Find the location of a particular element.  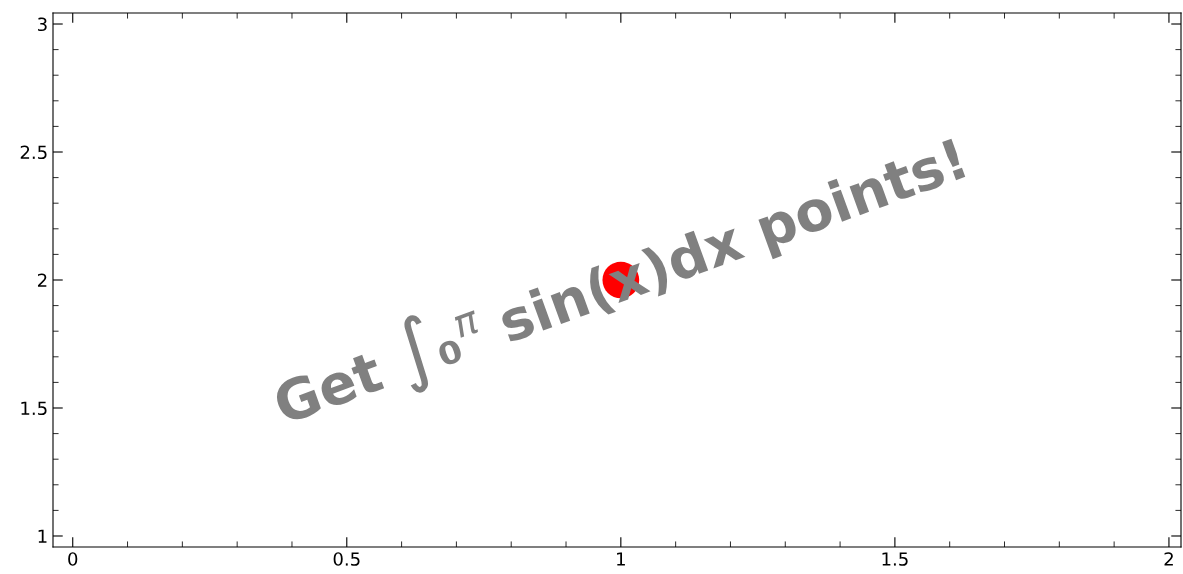

y-tick-label: 3 is located at coordinates (42, 24).